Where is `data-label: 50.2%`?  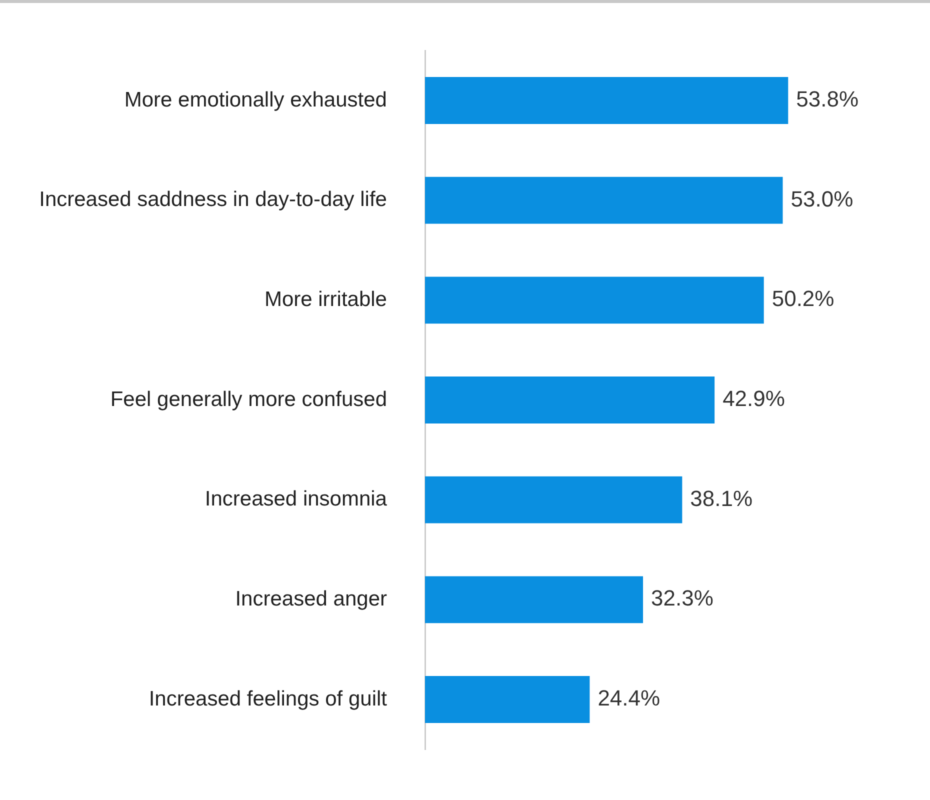 data-label: 50.2% is located at coordinates (803, 299).